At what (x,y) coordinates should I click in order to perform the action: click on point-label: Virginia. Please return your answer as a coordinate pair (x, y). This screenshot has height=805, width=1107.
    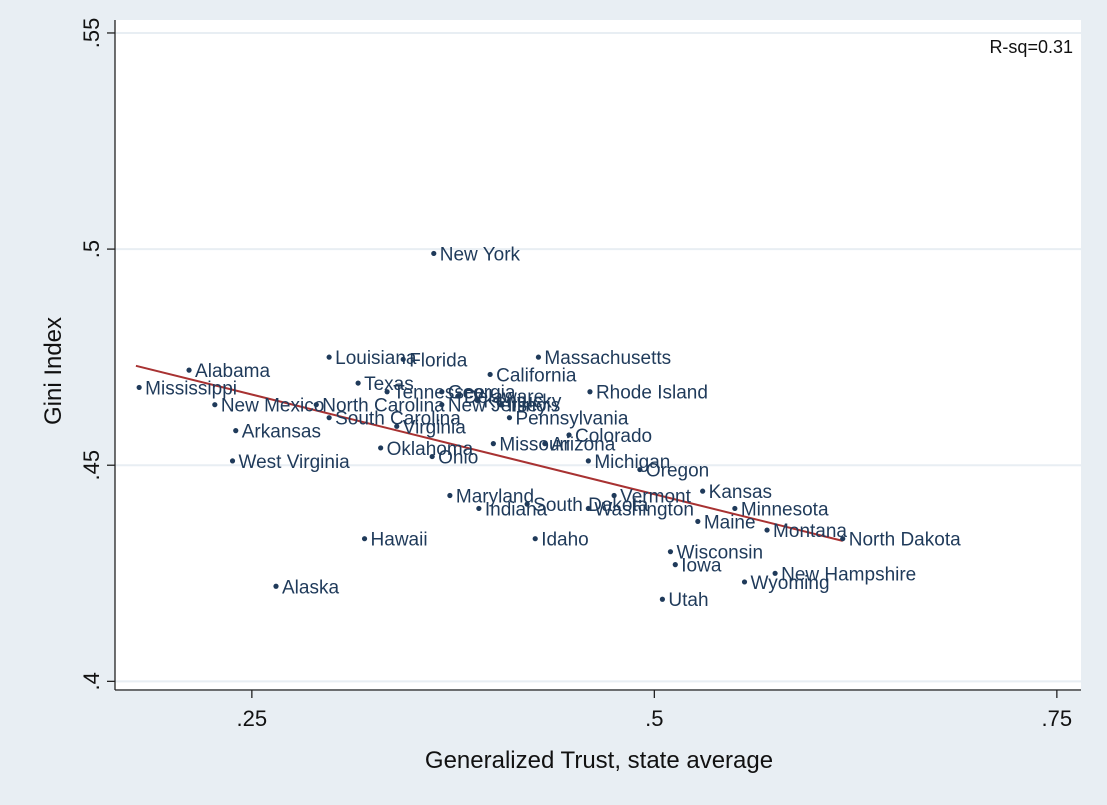
    Looking at the image, I should click on (434, 427).